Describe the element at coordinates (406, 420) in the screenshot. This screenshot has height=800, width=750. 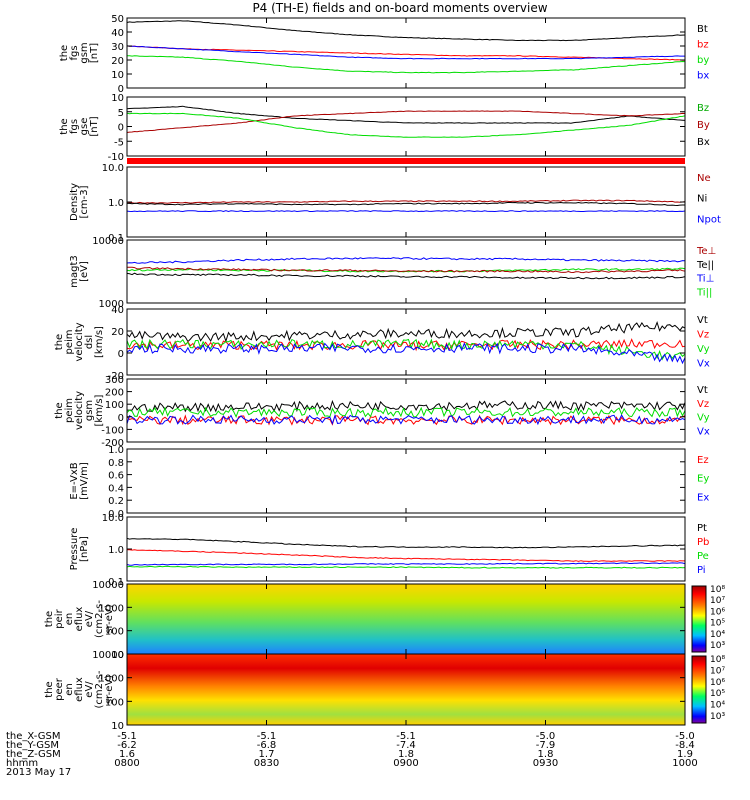
I see `series-line-Vz` at that location.